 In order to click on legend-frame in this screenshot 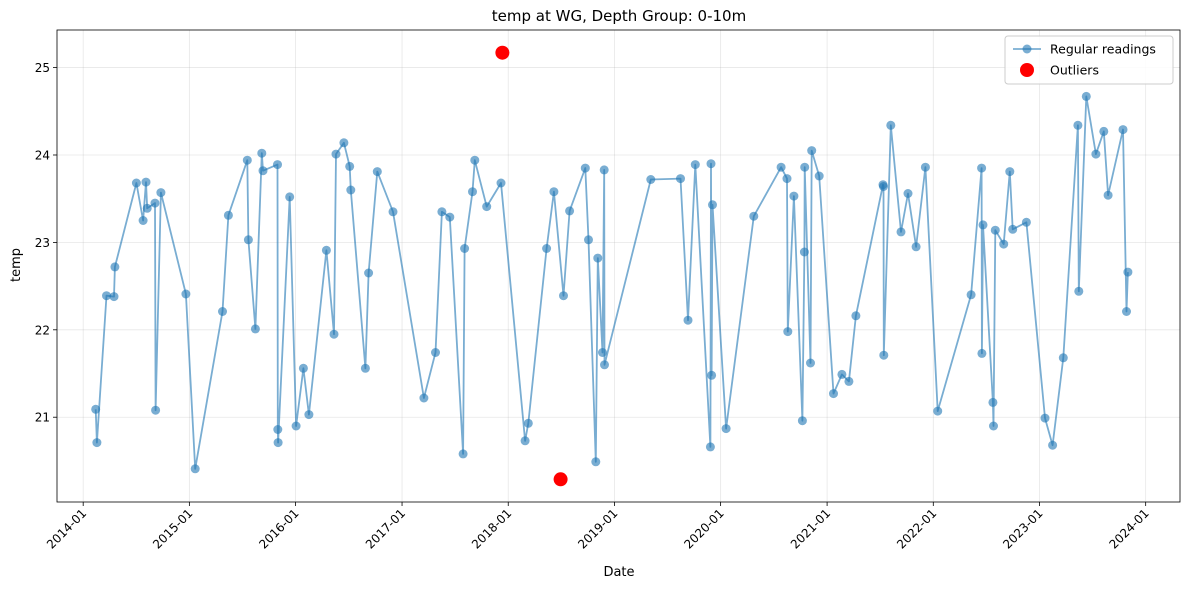, I will do `click(1089, 60)`.